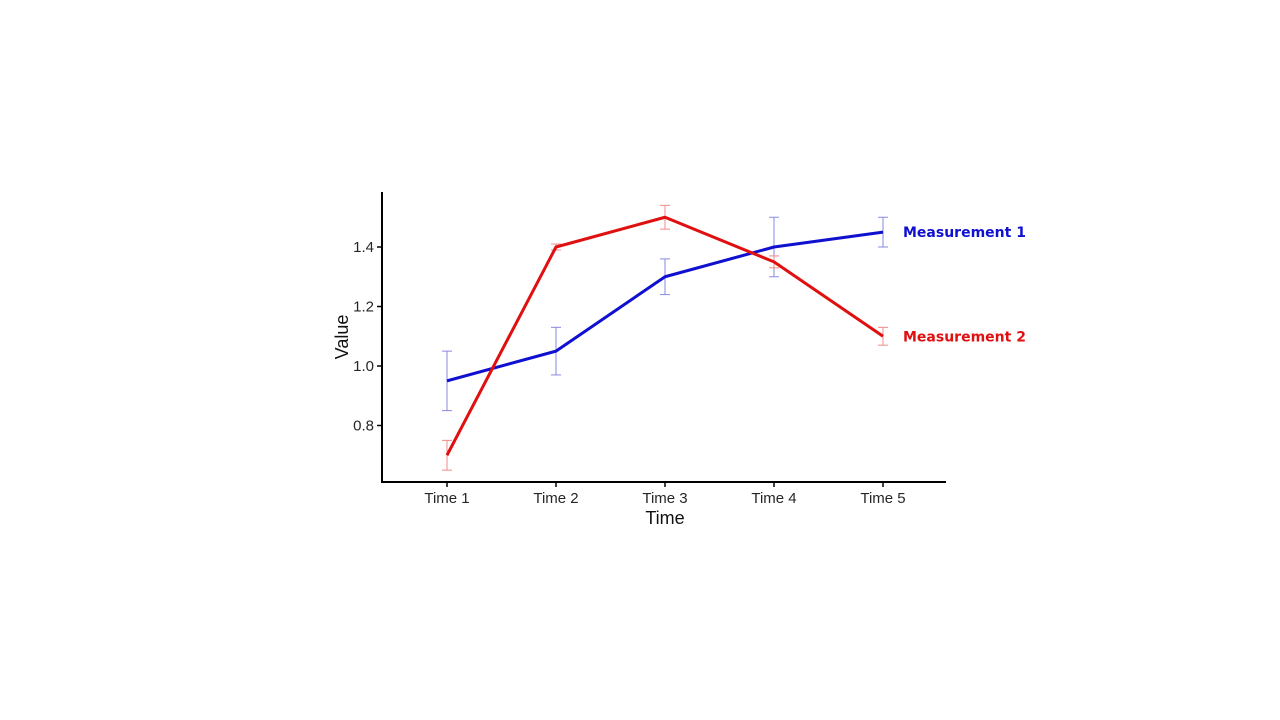  What do you see at coordinates (664, 498) in the screenshot?
I see `x-tick-label: Time 3` at bounding box center [664, 498].